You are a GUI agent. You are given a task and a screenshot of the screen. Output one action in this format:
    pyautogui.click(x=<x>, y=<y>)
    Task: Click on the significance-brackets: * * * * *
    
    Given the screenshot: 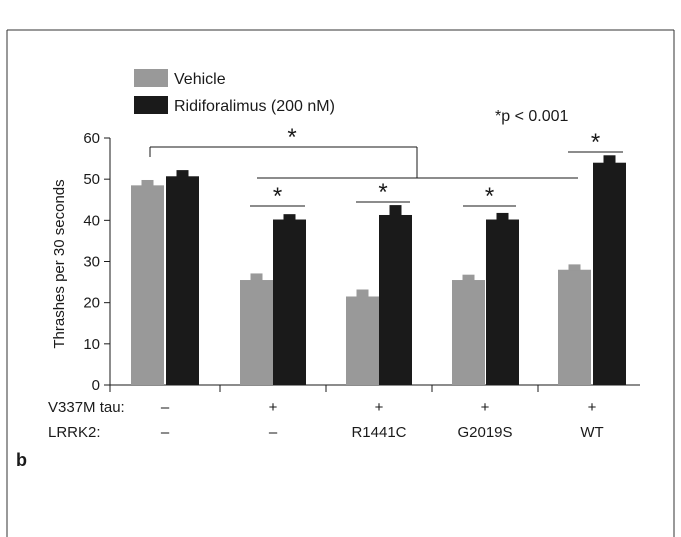 What is the action you would take?
    pyautogui.click(x=386, y=167)
    